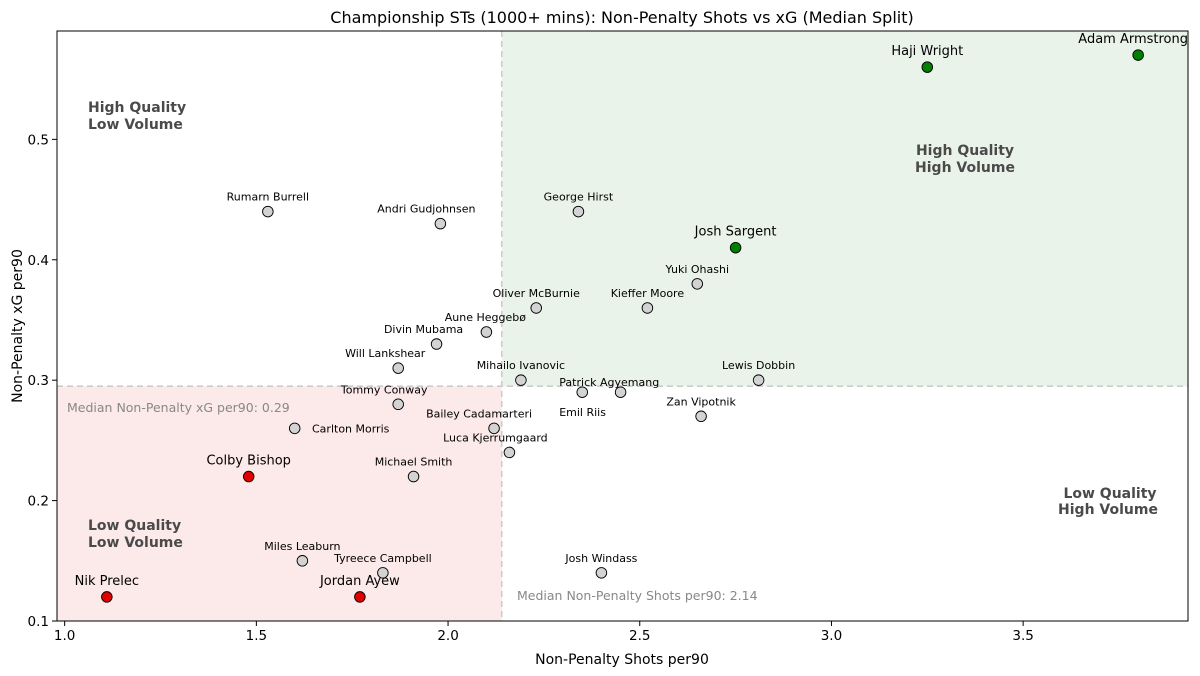 This screenshot has height=676, width=1200. Describe the element at coordinates (414, 462) in the screenshot. I see `point-label-michael-smith: Michael Smith` at that location.